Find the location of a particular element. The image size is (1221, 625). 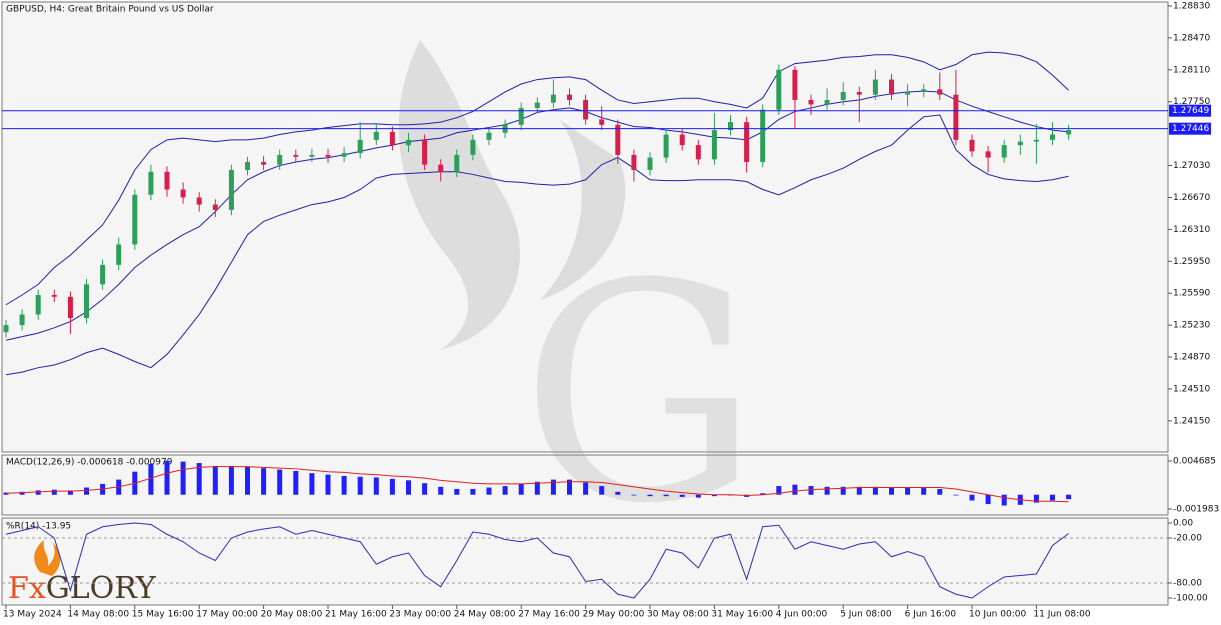

logo-part: GLORY is located at coordinates (101, 588).